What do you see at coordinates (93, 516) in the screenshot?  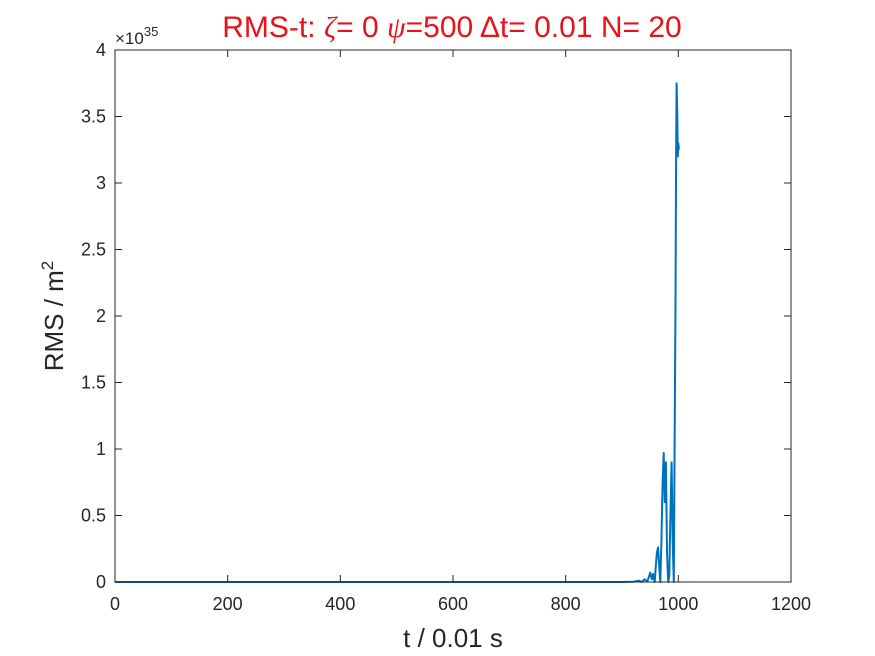 I see `y-tick-label: 0.5` at bounding box center [93, 516].